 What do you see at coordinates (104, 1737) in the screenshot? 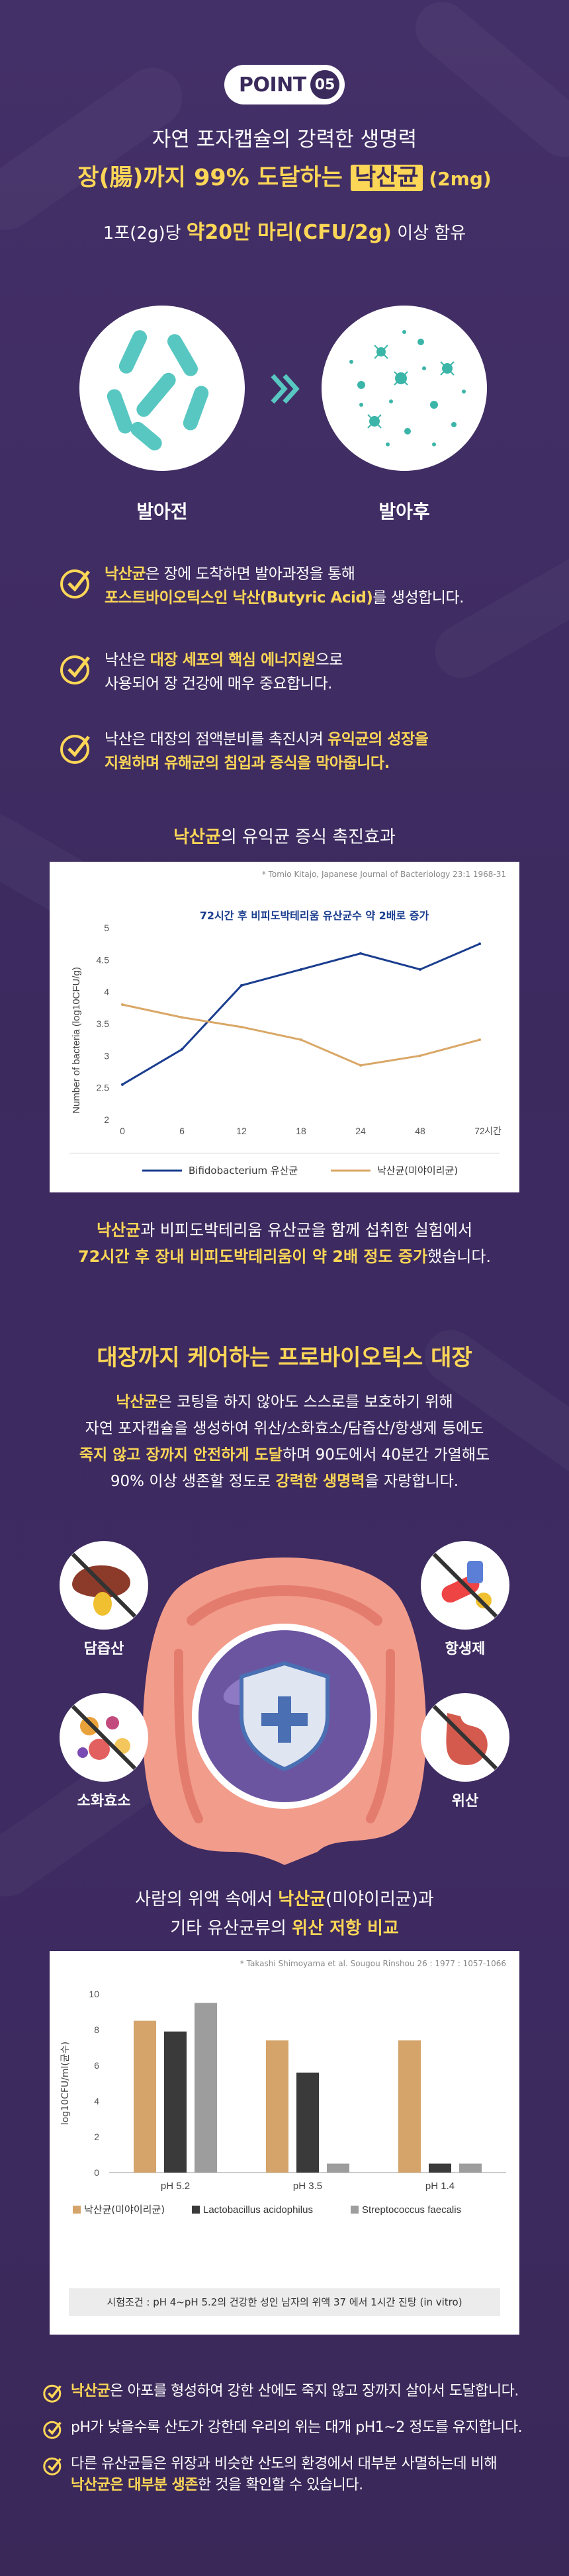
I see `digestive-enzyme-image` at bounding box center [104, 1737].